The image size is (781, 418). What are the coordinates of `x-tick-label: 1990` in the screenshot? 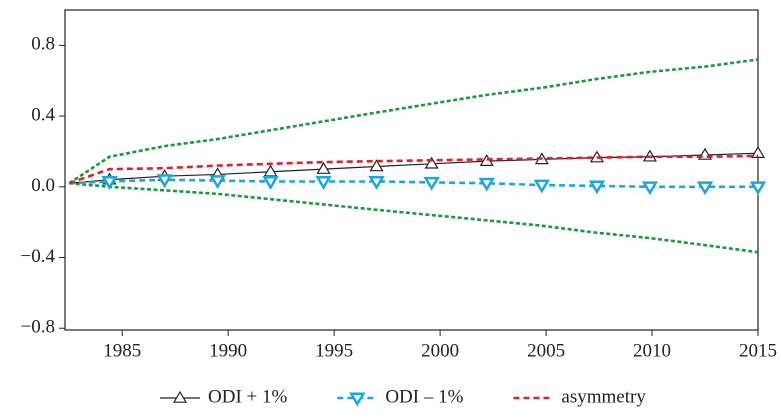 It's located at (228, 350).